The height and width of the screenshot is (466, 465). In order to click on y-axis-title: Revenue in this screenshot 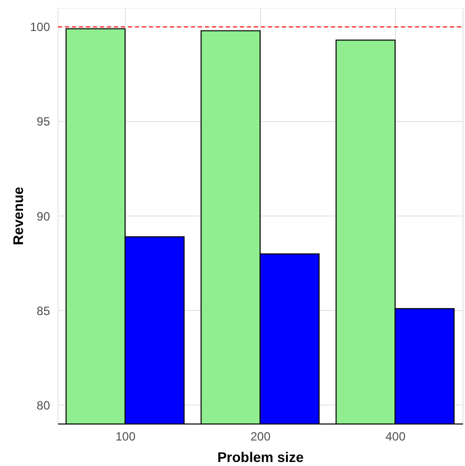, I will do `click(18, 216)`.